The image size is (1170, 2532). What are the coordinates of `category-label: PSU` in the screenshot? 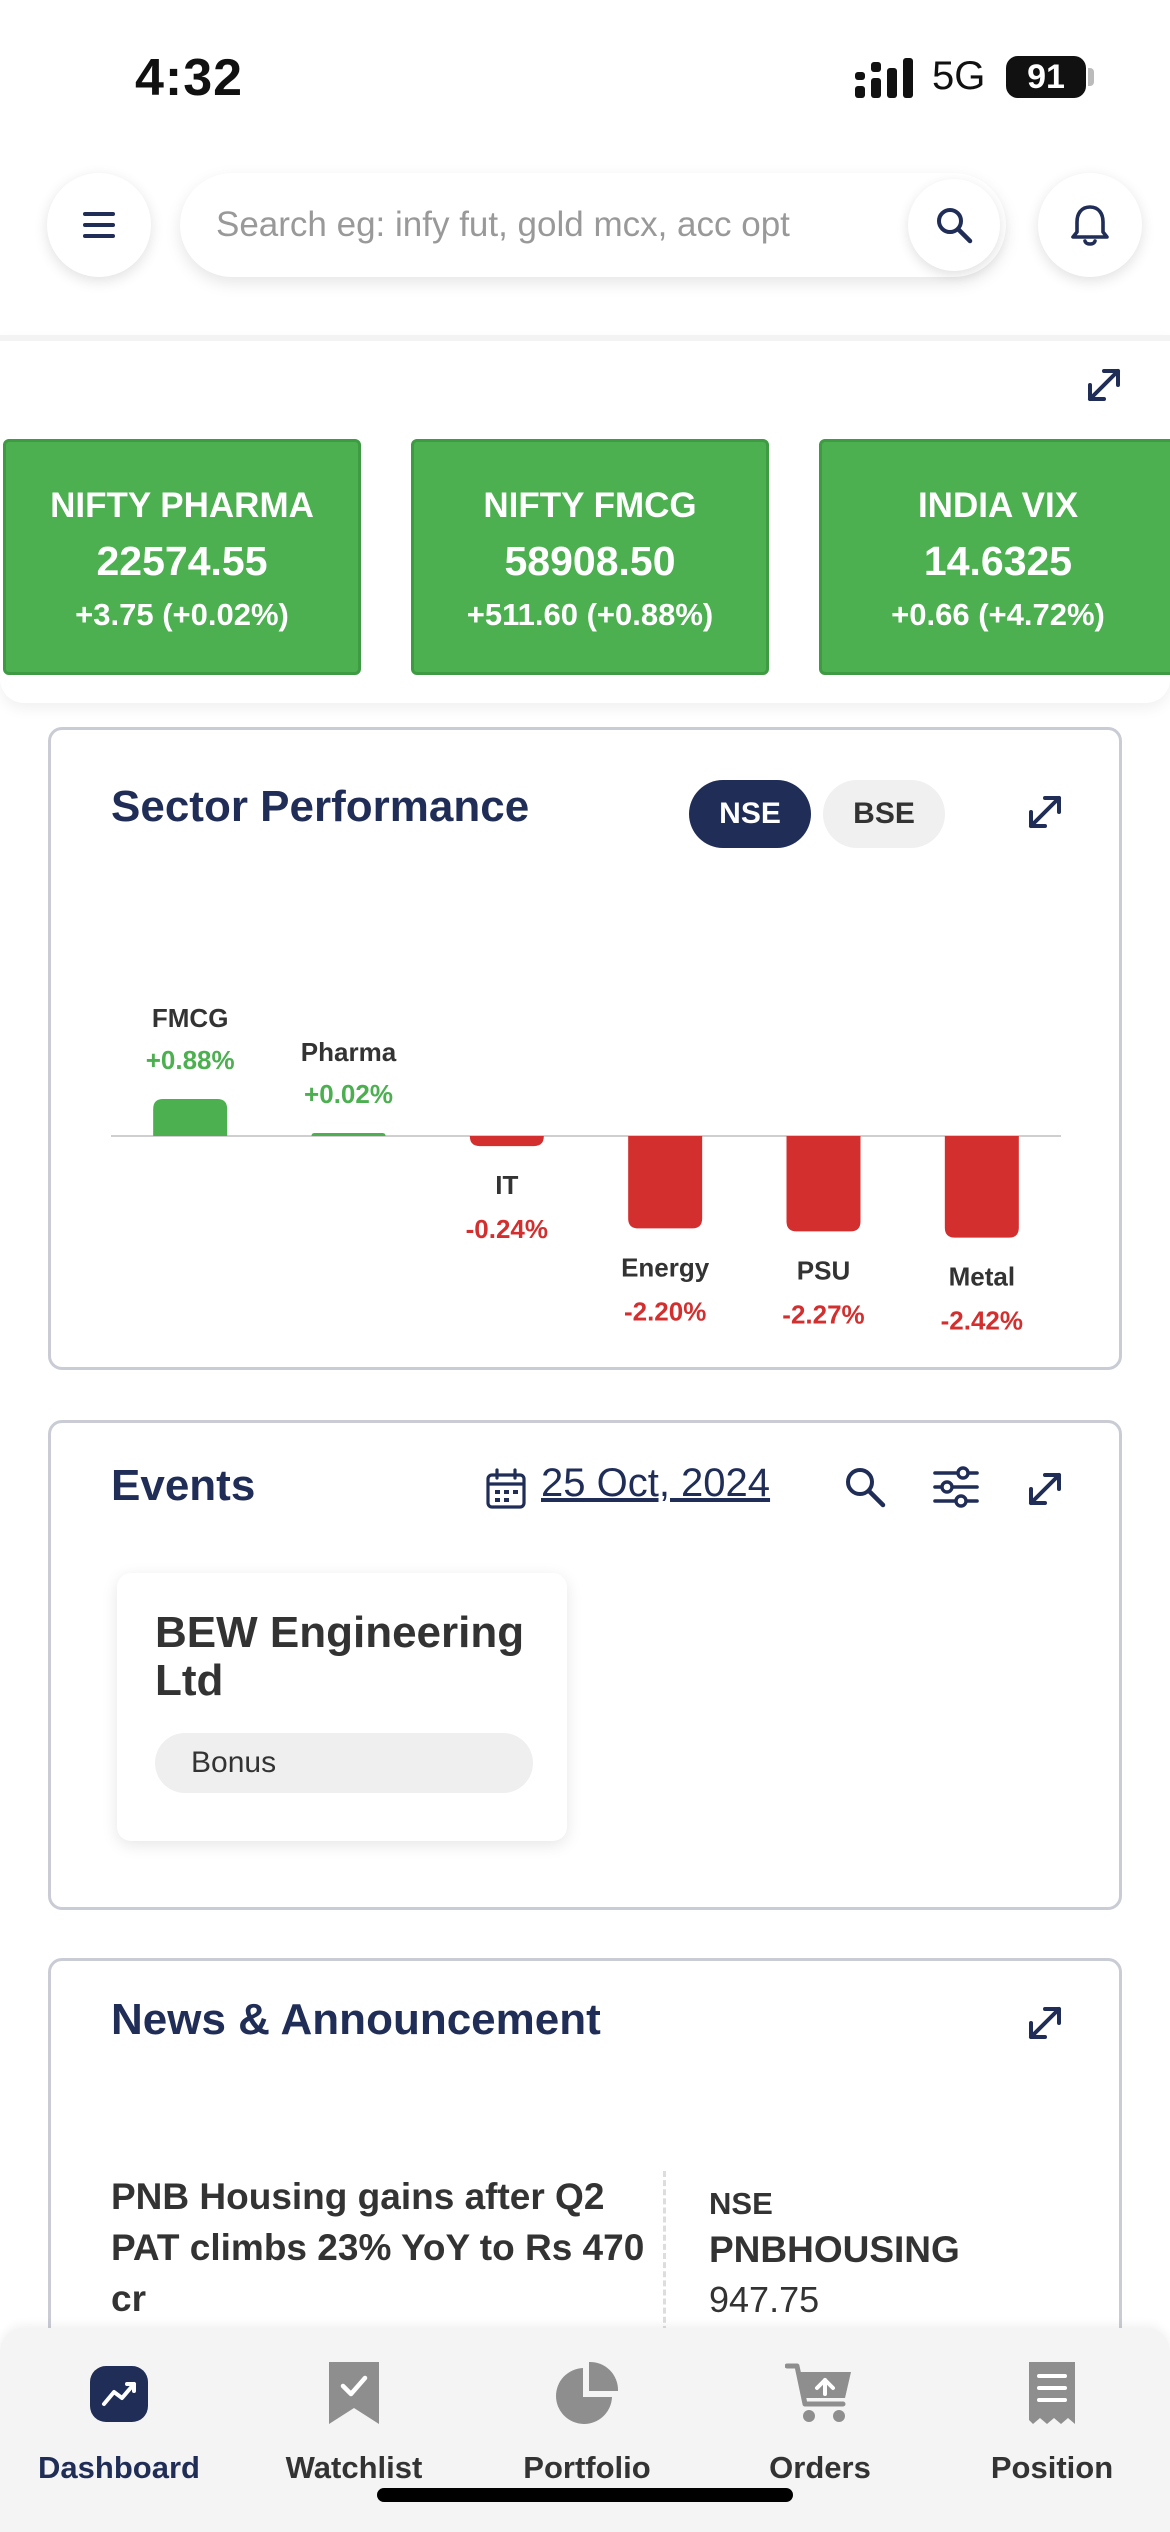 It's located at (823, 1270).